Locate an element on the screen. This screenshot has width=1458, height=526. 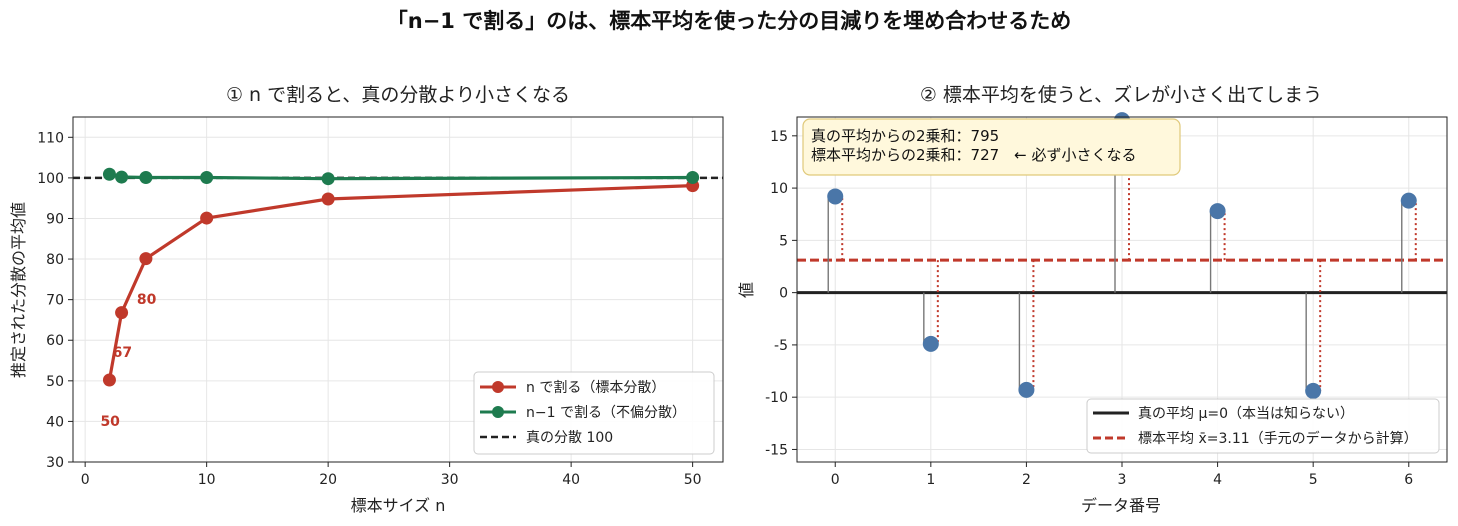
legend-true-mean-label: 真の平均 μ=0（本当は知らない） is located at coordinates (1246, 413).